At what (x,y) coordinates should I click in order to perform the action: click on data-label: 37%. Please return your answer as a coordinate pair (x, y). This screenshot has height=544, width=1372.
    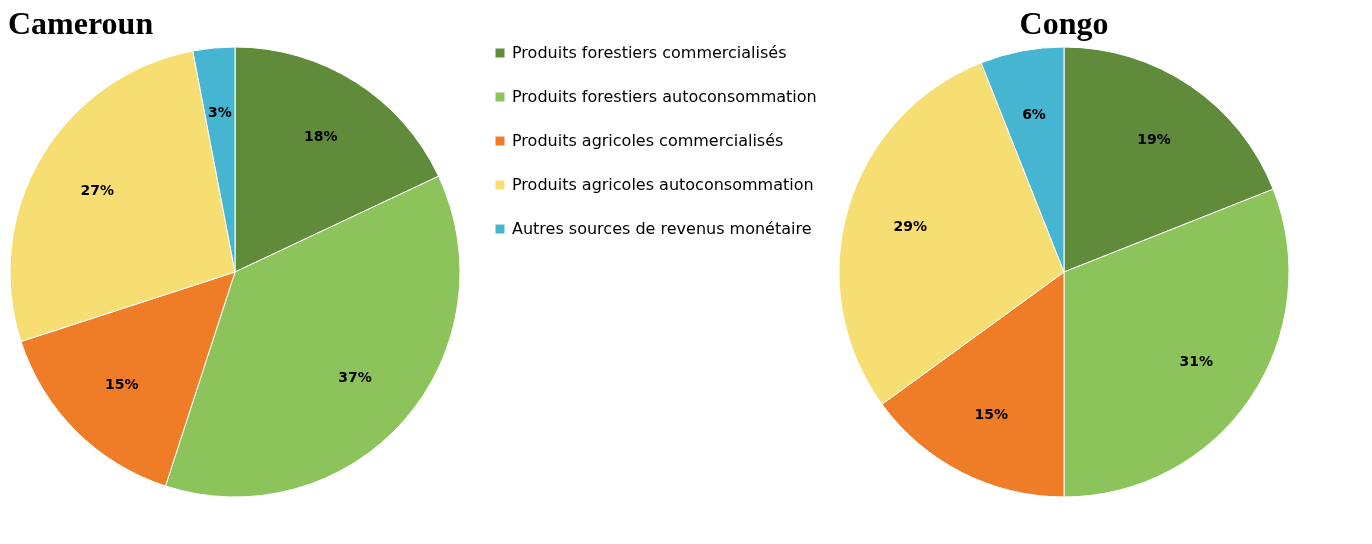
    Looking at the image, I should click on (355, 376).